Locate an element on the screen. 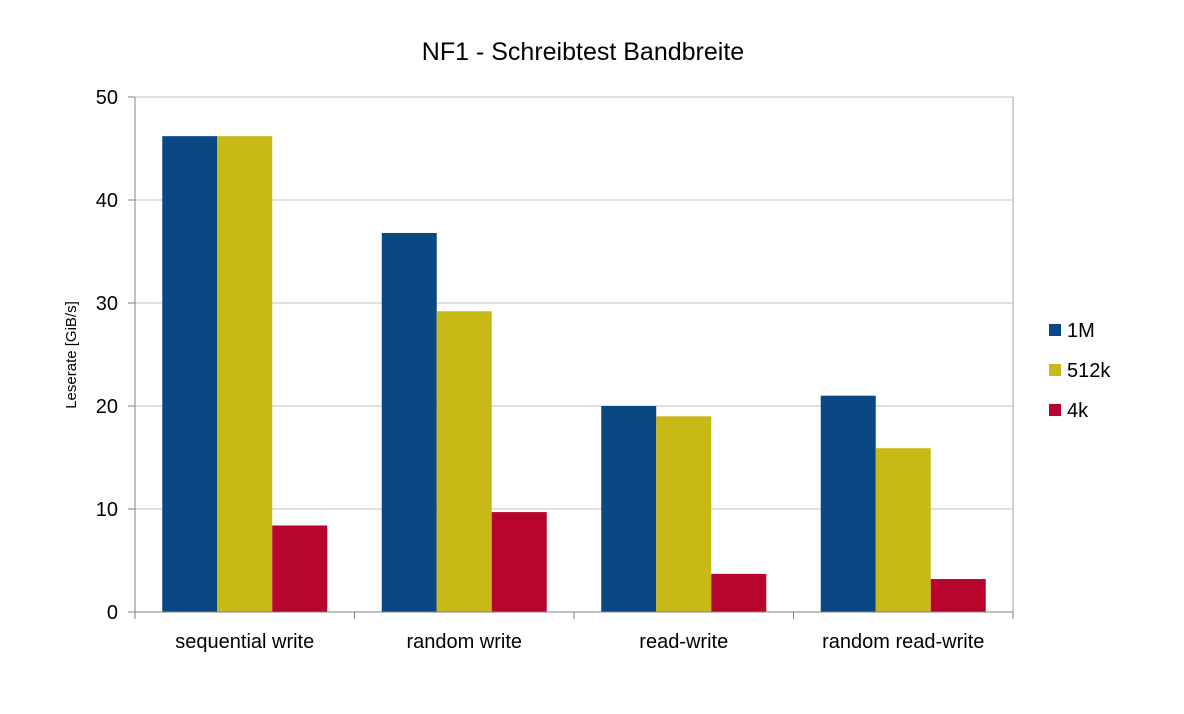  x-category-label: sequential write is located at coordinates (244, 642).